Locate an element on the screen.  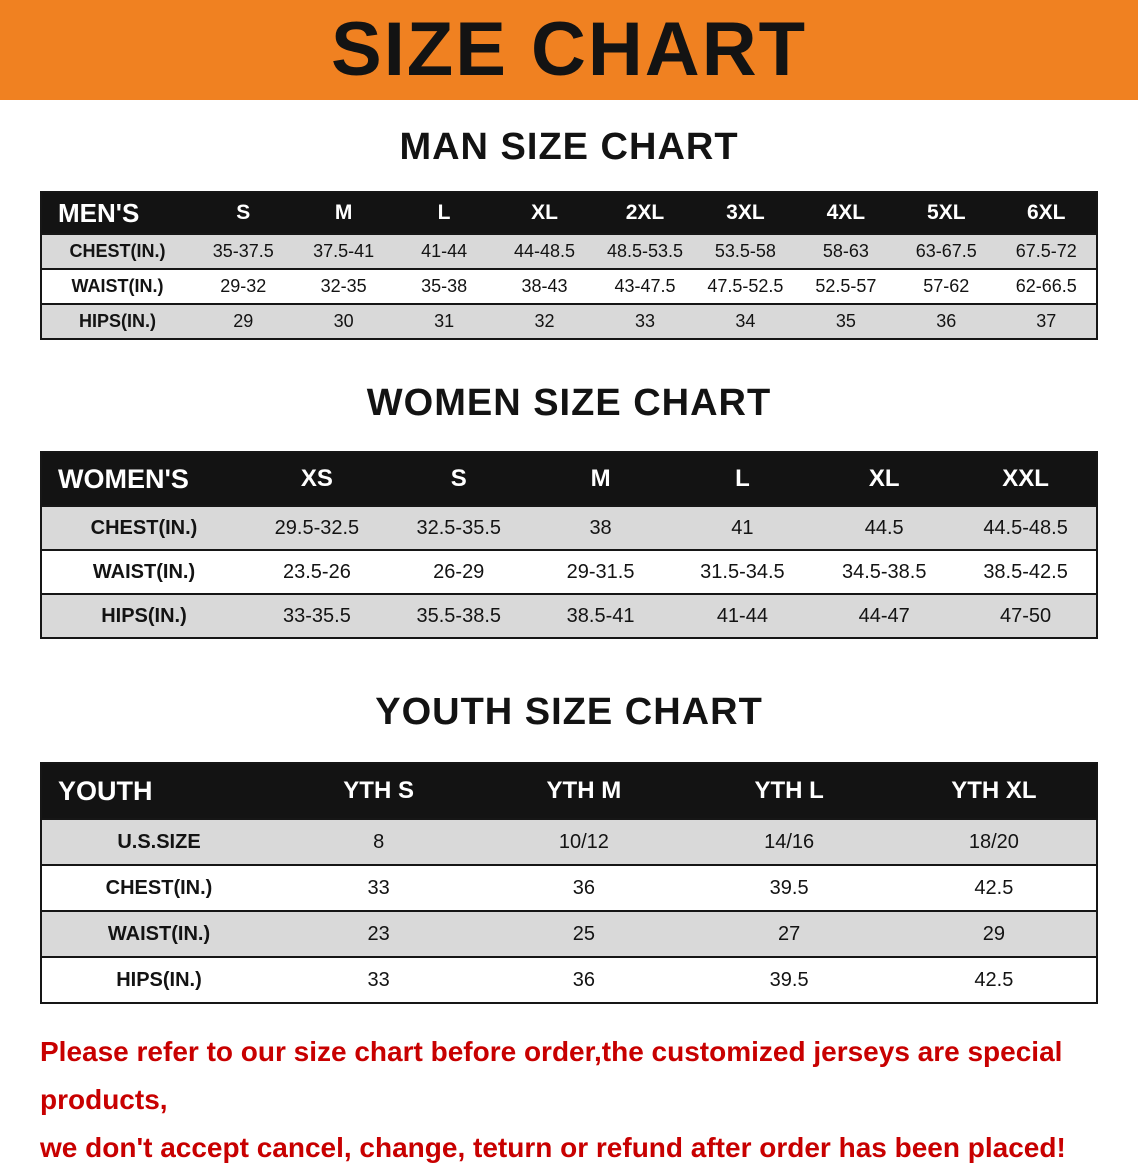
size-column-header: XXL is located at coordinates (1026, 479).